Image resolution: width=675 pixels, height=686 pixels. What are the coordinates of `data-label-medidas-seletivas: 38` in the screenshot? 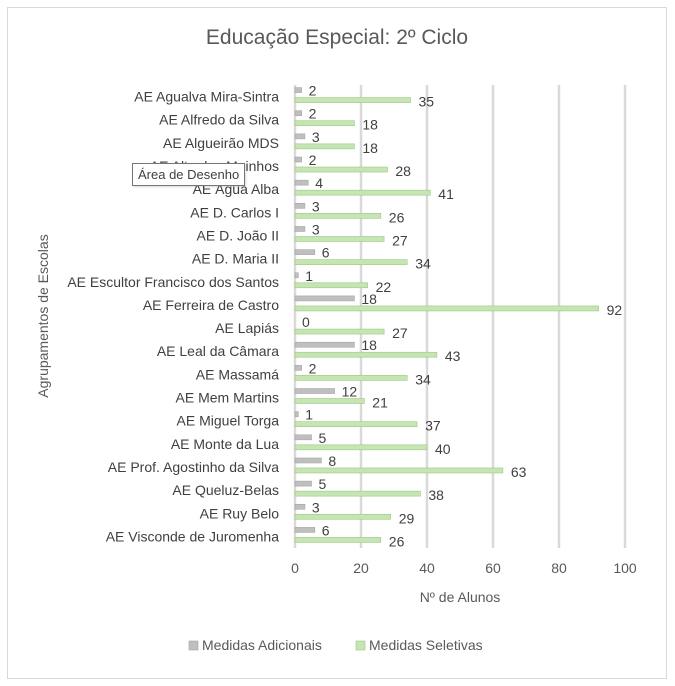 It's located at (436, 495).